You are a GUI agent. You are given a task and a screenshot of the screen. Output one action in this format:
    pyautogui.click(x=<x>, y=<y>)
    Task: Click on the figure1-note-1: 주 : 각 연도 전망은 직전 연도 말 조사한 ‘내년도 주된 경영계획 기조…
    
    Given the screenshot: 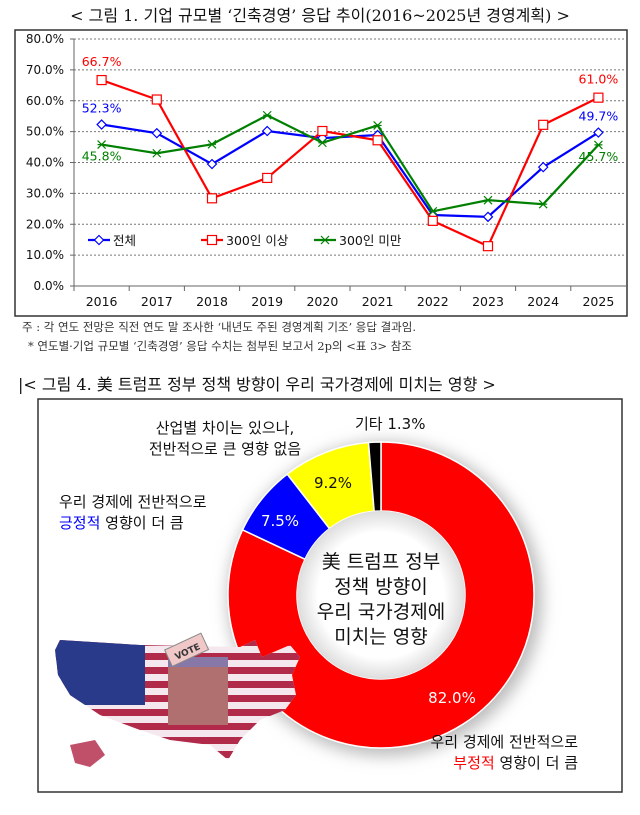 What is the action you would take?
    pyautogui.click(x=219, y=327)
    